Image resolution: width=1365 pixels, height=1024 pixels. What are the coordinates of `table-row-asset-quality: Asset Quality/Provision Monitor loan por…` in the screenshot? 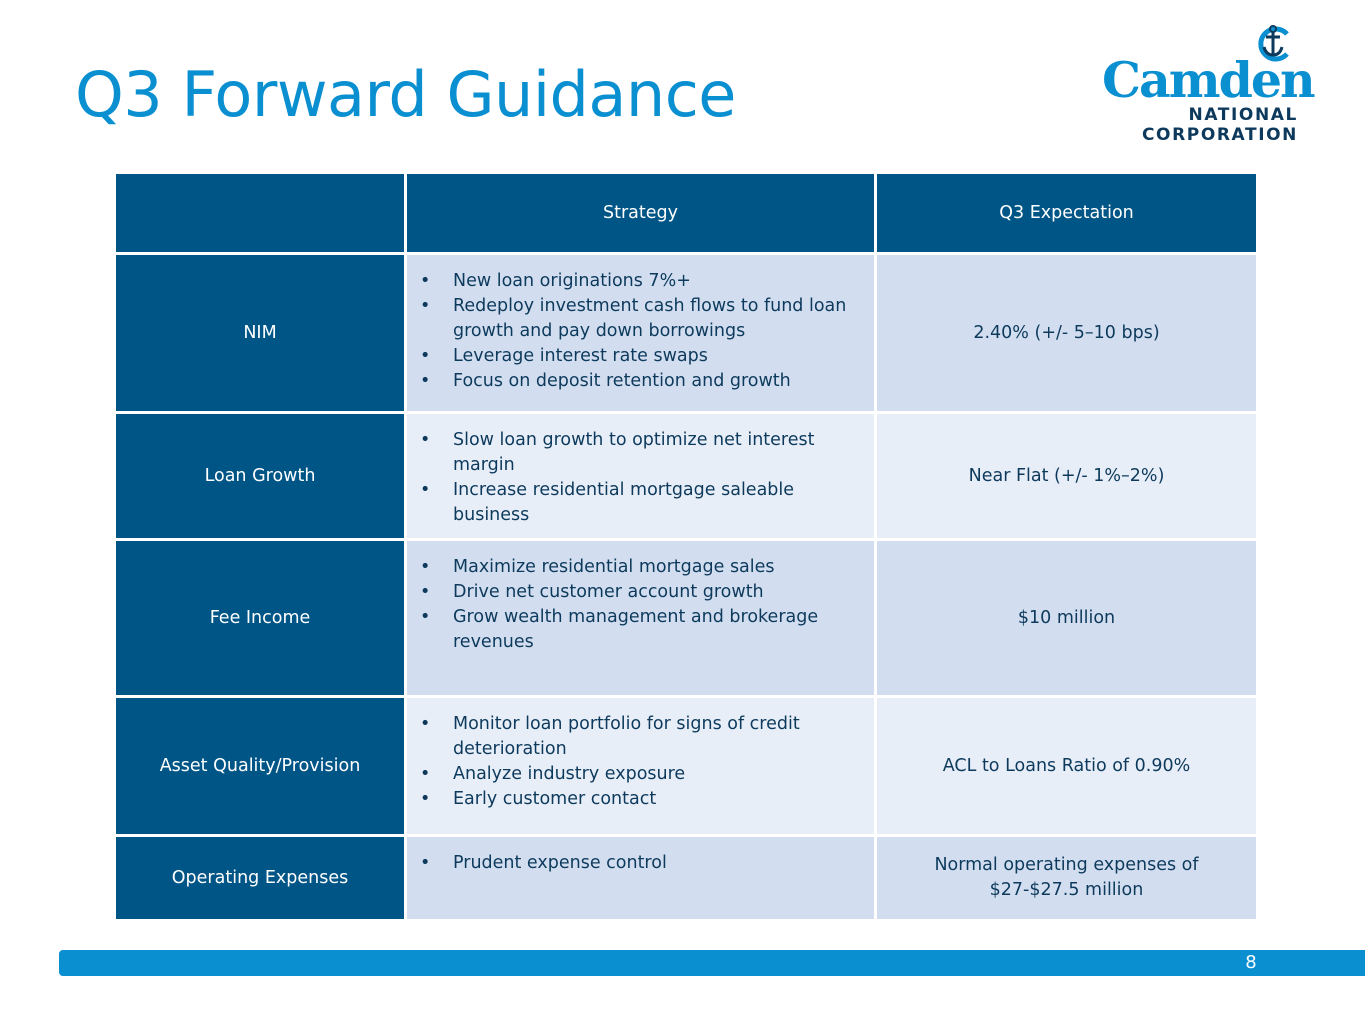 It's located at (686, 766).